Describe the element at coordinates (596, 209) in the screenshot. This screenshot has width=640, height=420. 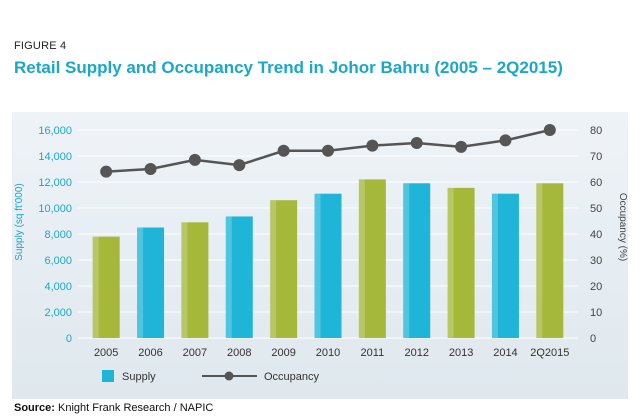
I see `right-tick-label: 50` at that location.